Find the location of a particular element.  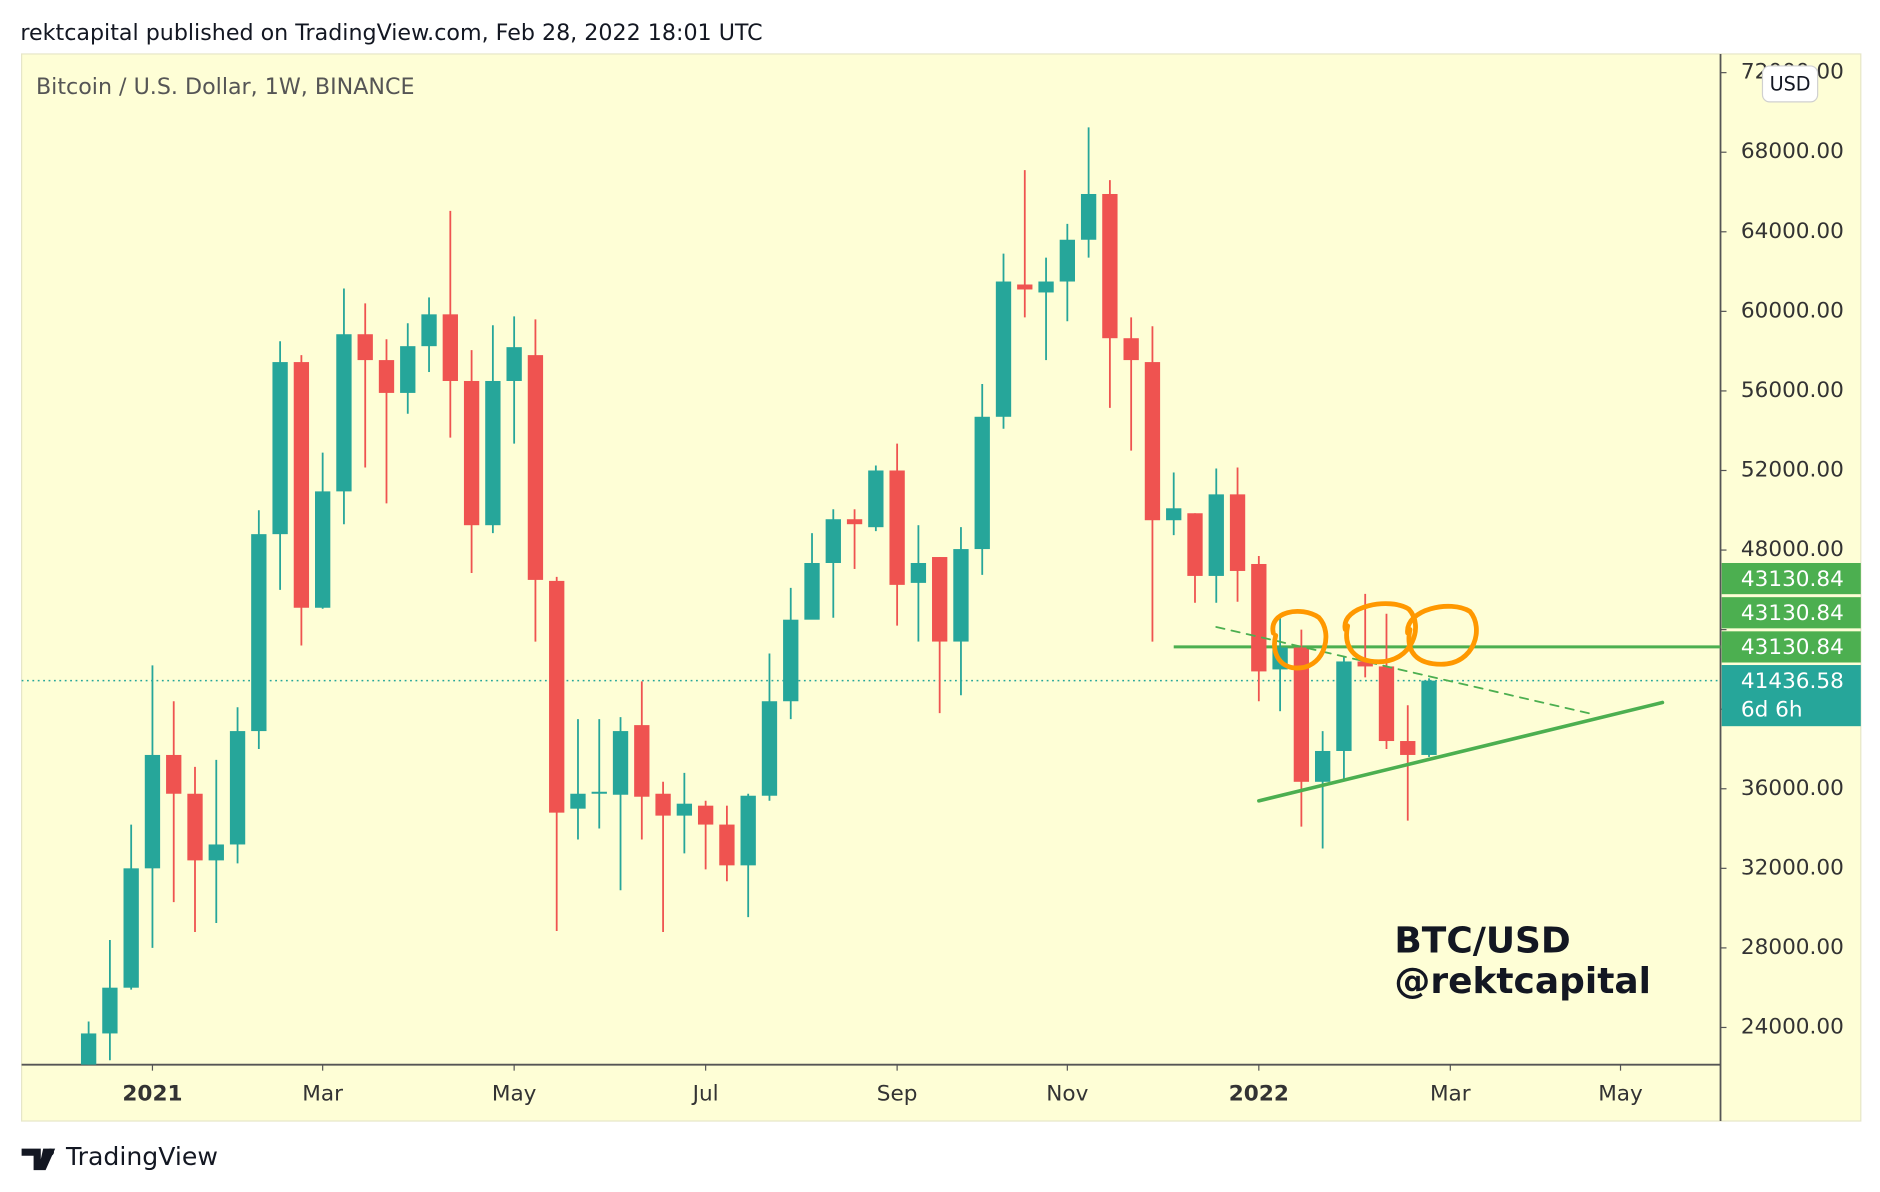

annotation-circles is located at coordinates (1374, 636).